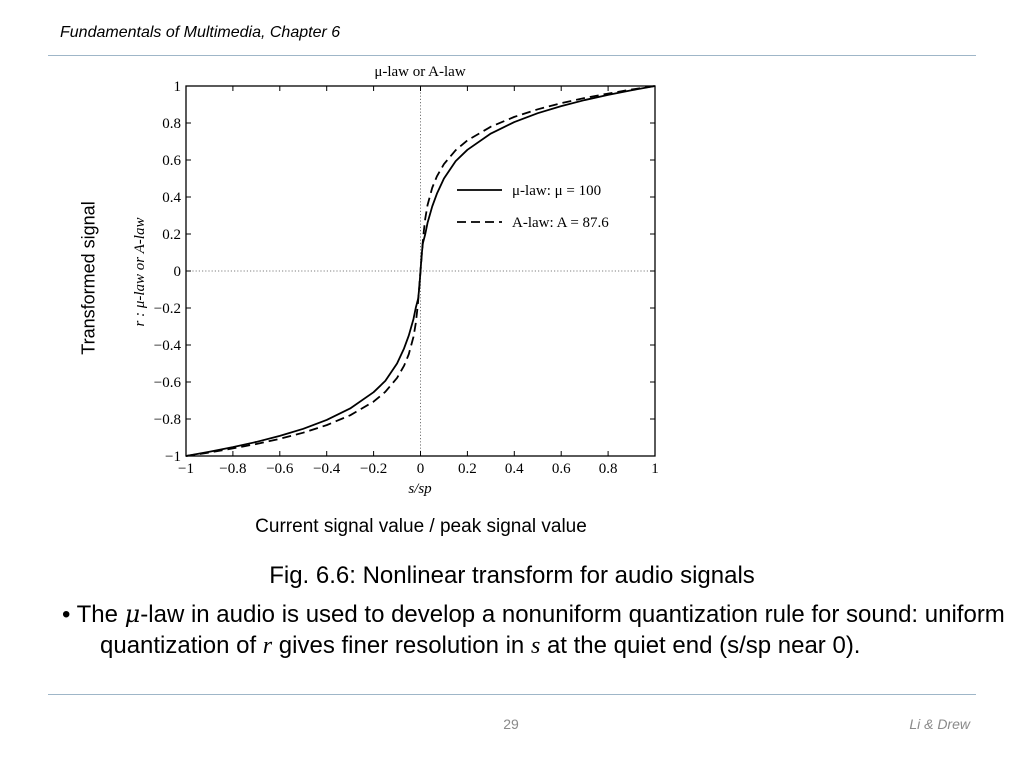 The height and width of the screenshot is (768, 1024). I want to click on header-divider, so click(512, 55).